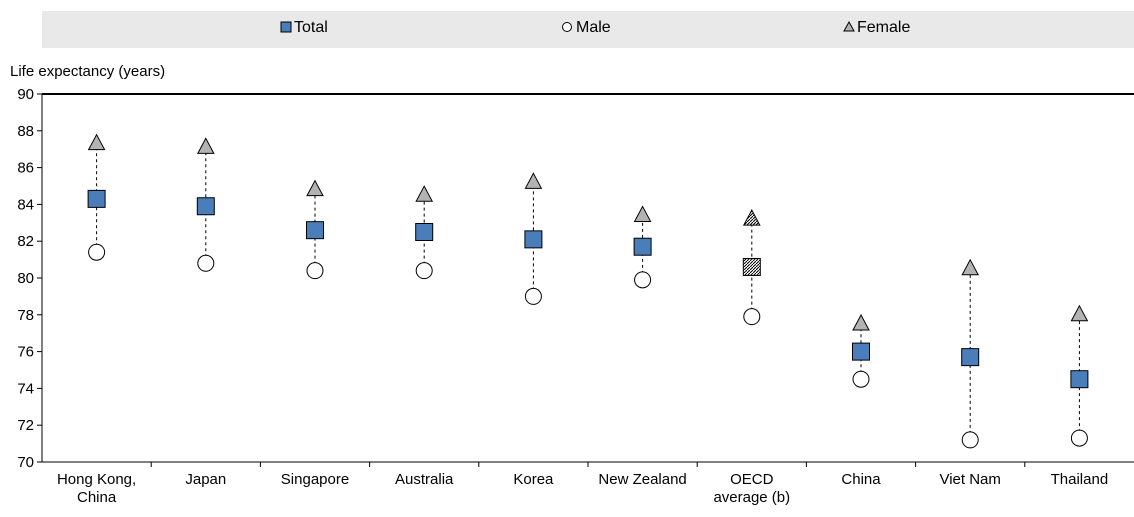 The width and height of the screenshot is (1134, 517). I want to click on x-tick-label: Hong Kong, China, so click(96, 488).